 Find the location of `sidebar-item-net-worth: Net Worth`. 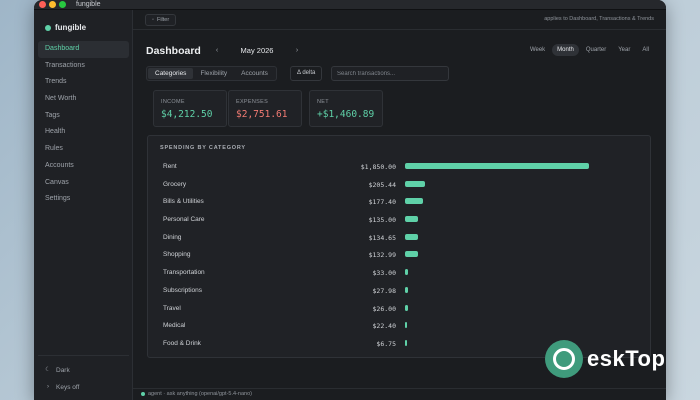

sidebar-item-net-worth: Net Worth is located at coordinates (61, 99).